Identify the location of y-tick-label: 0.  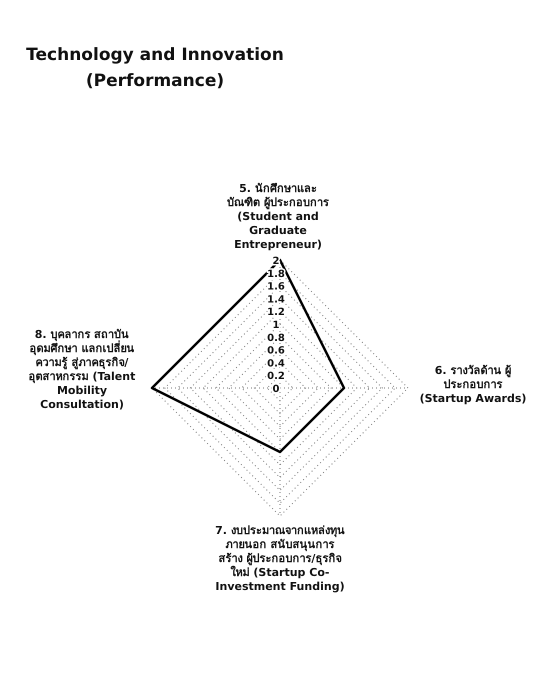
(276, 389).